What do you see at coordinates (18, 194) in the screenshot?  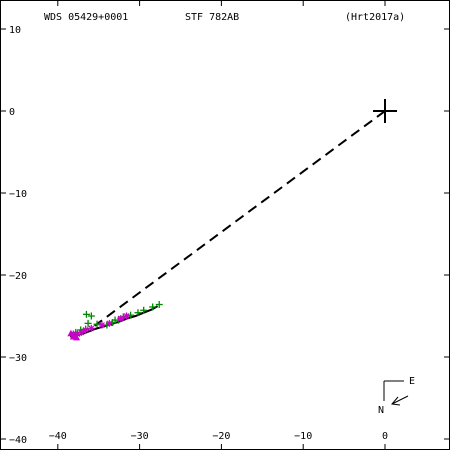 I see `y-tick-label: −10` at bounding box center [18, 194].